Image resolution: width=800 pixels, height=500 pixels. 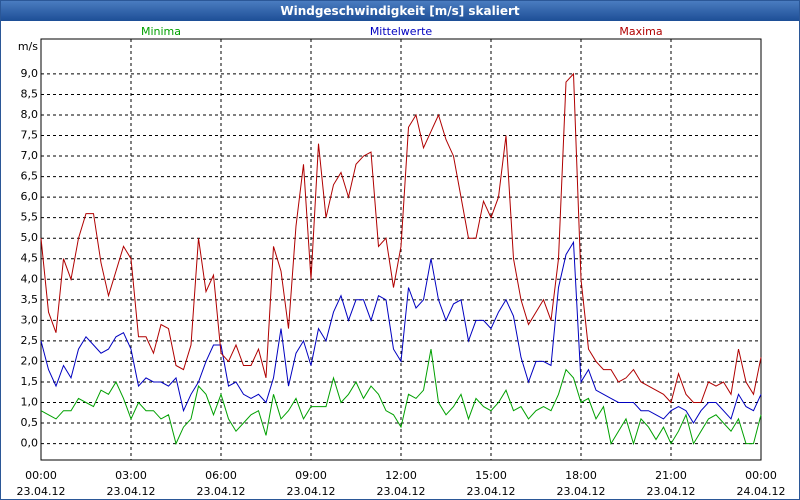 What do you see at coordinates (30, 93) in the screenshot?
I see `y-tick-label: 8,5` at bounding box center [30, 93].